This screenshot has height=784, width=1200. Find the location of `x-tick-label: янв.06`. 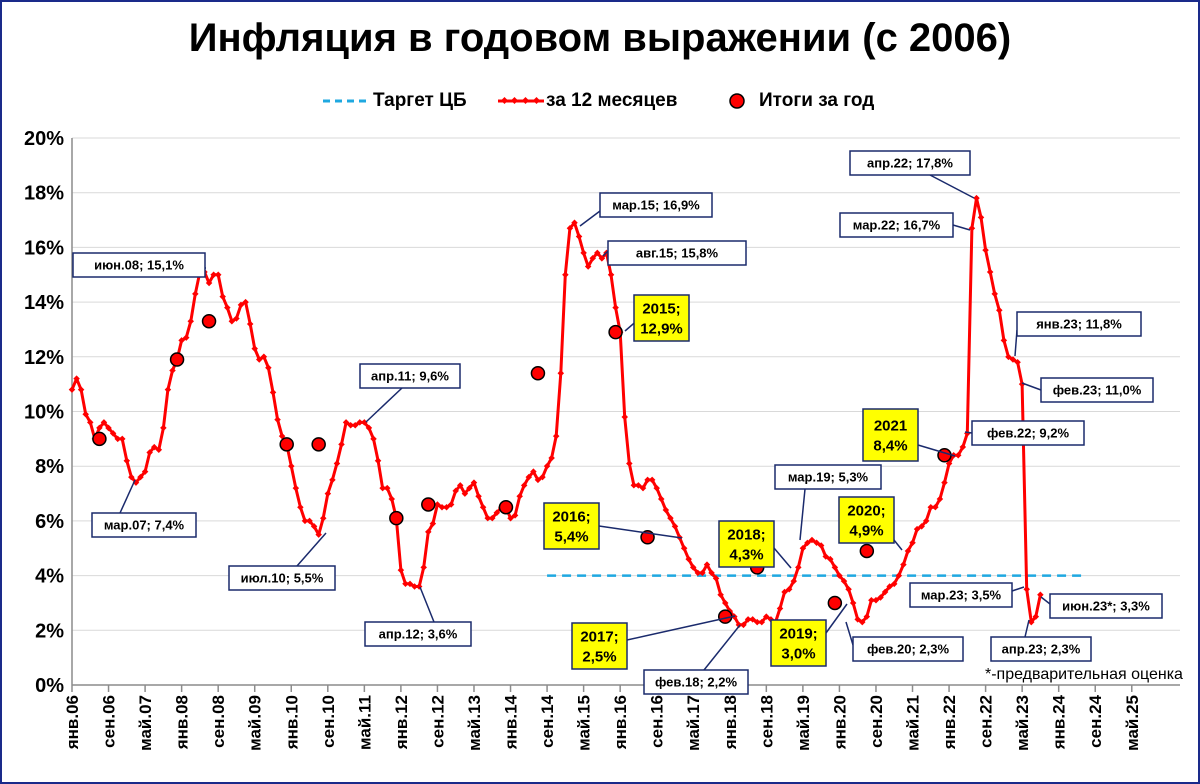

x-tick-label: янв.06 is located at coordinates (72, 722).